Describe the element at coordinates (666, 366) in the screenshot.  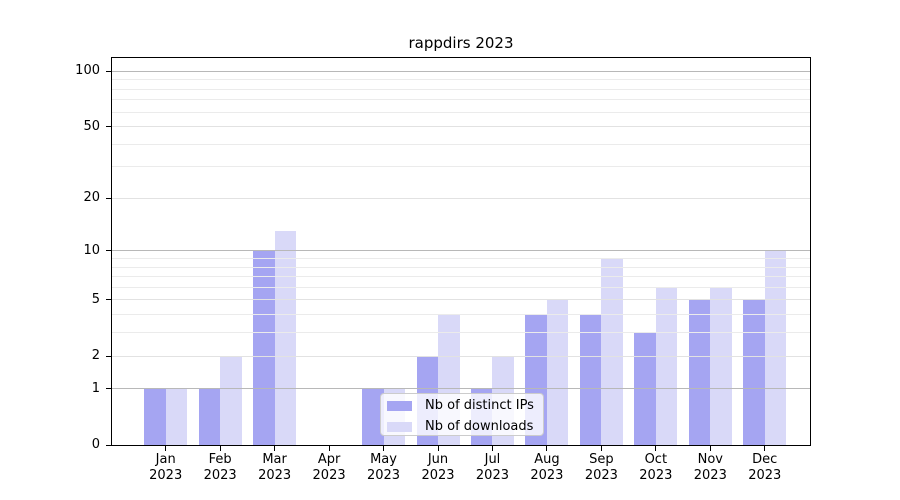
I see `bar-downloads-oct` at that location.